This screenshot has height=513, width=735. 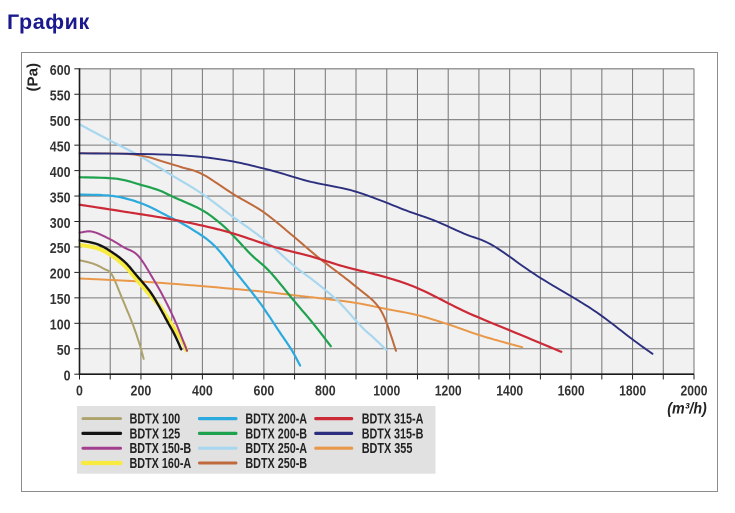 What do you see at coordinates (60, 248) in the screenshot?
I see `svg-text: 250` at bounding box center [60, 248].